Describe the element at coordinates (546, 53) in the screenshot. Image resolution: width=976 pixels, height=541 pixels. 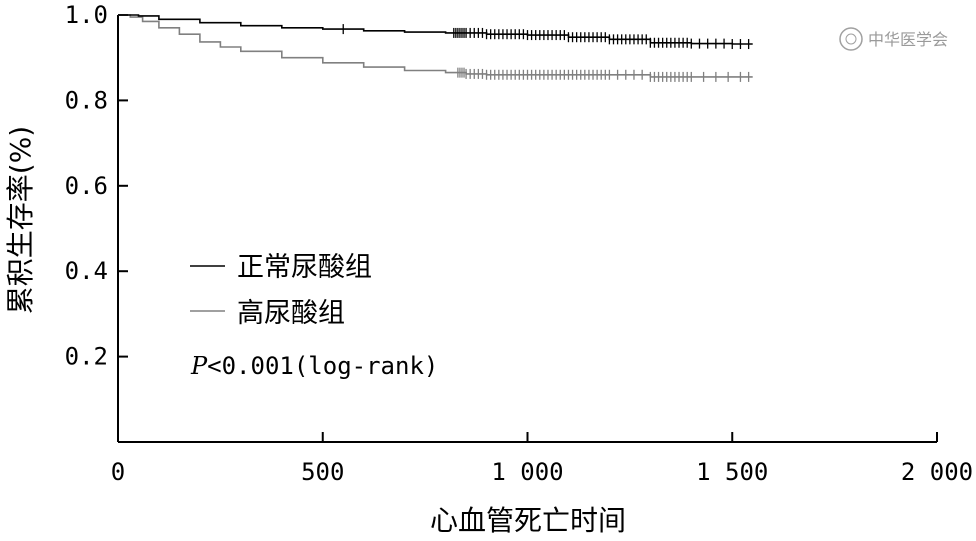
I see `censor-marks` at that location.